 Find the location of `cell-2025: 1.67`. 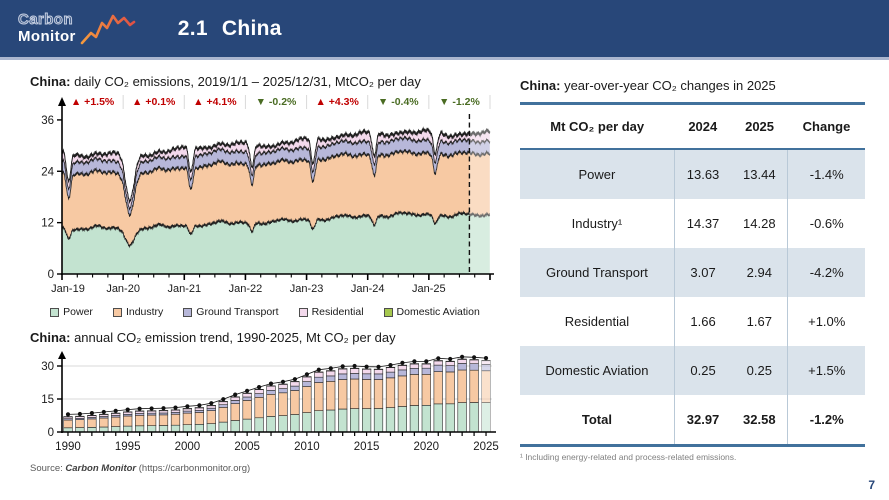

cell-2025: 1.67 is located at coordinates (760, 321).